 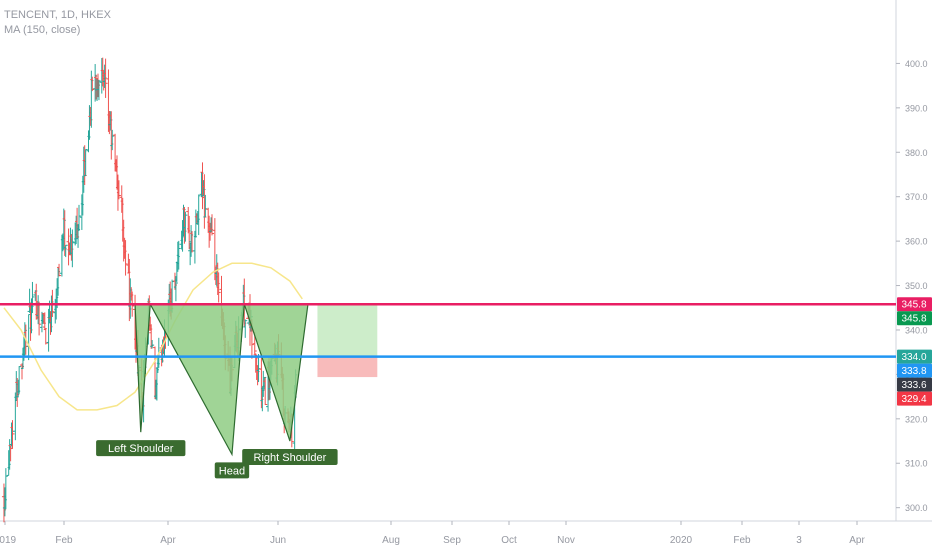 What do you see at coordinates (278, 540) in the screenshot?
I see `x-tick-label: Jun` at bounding box center [278, 540].